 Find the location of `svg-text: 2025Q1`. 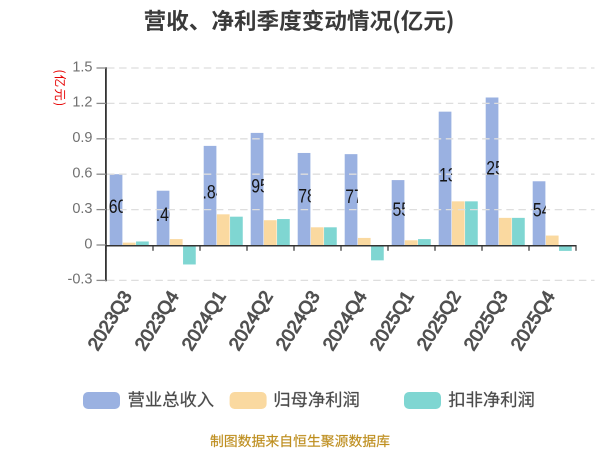

svg-text: 2025Q1 is located at coordinates (391, 320).